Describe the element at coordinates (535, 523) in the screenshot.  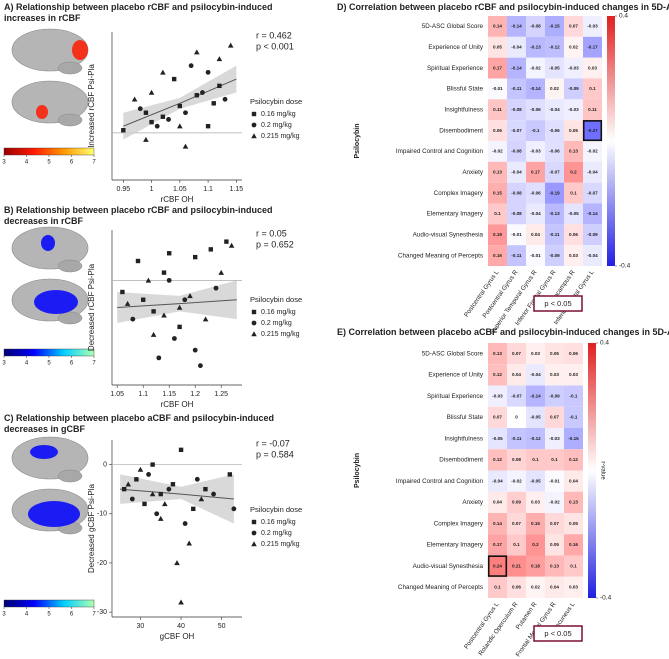
I see `cell-label: 0.15` at that location.